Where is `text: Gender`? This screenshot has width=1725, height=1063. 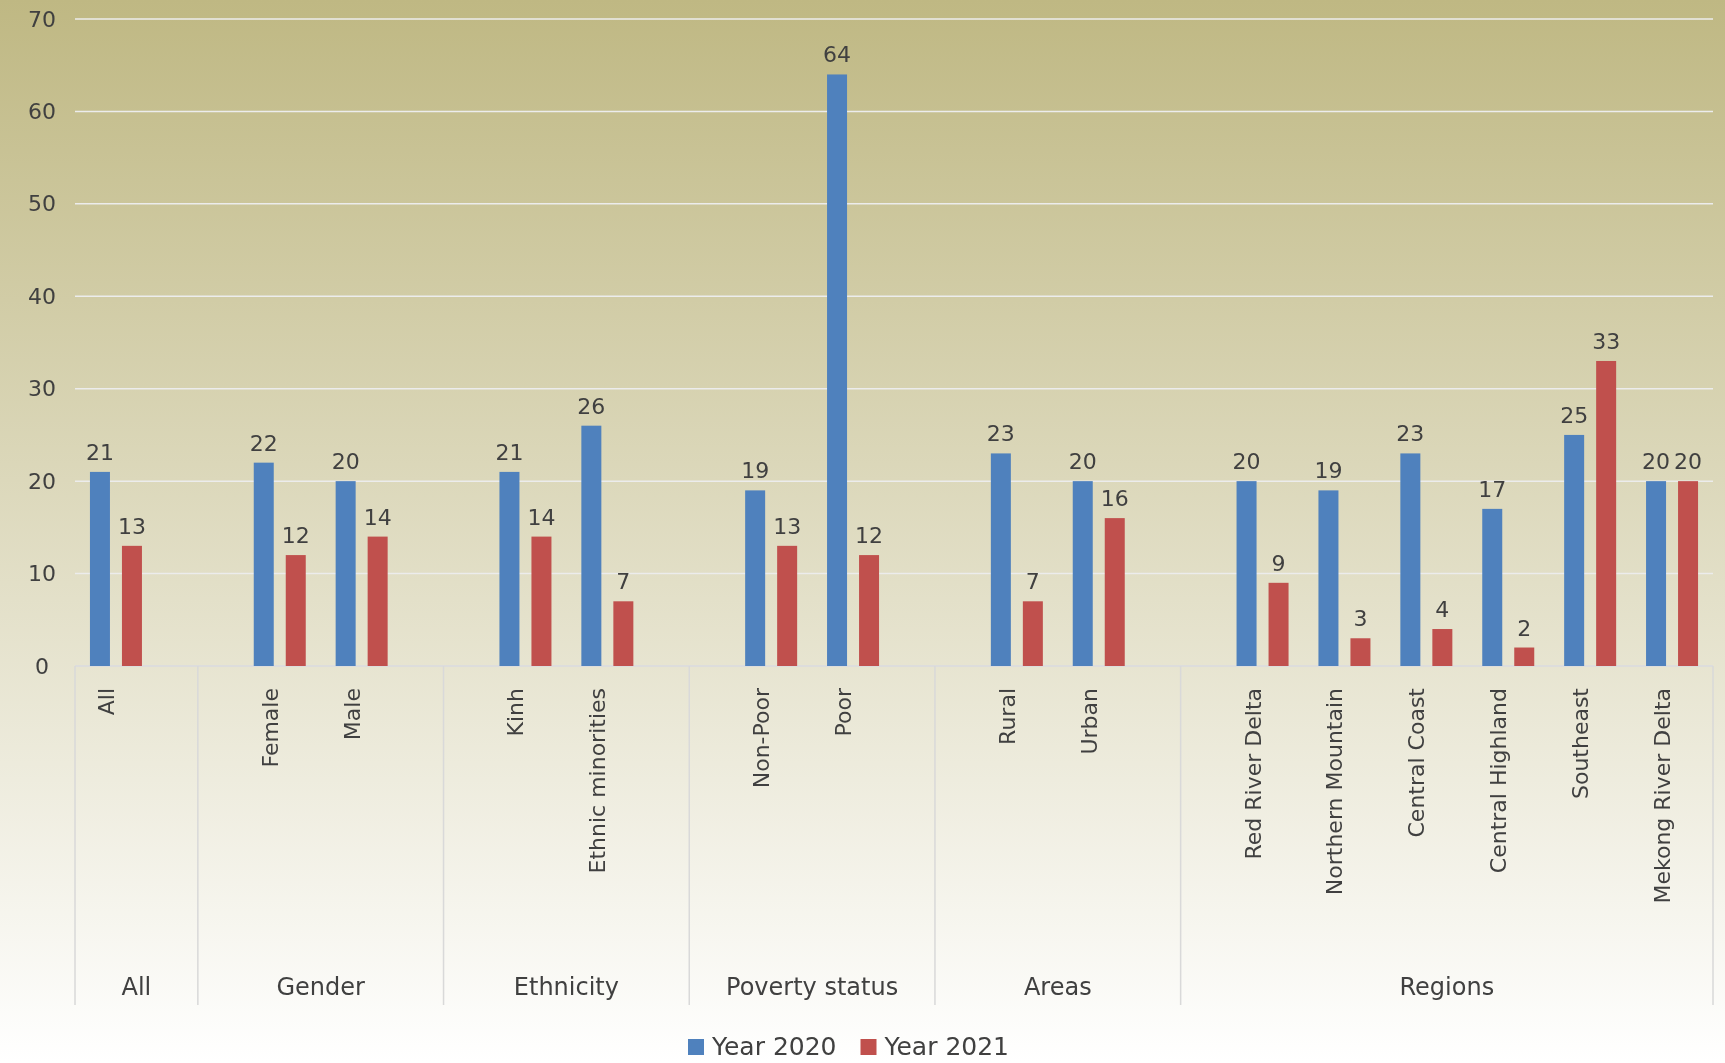 text: Gender is located at coordinates (321, 987).